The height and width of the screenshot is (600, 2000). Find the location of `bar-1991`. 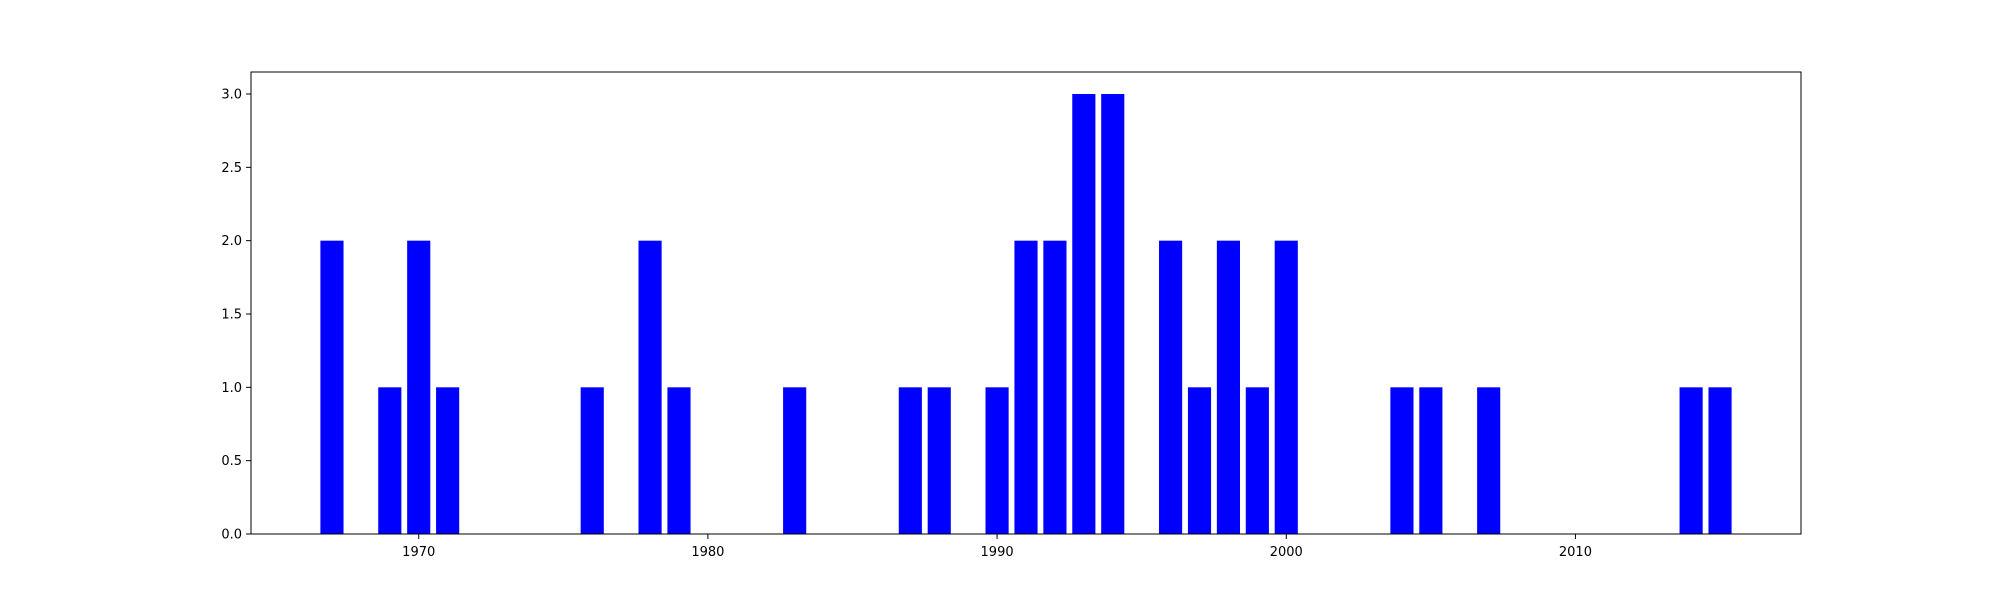

bar-1991 is located at coordinates (1026, 387).